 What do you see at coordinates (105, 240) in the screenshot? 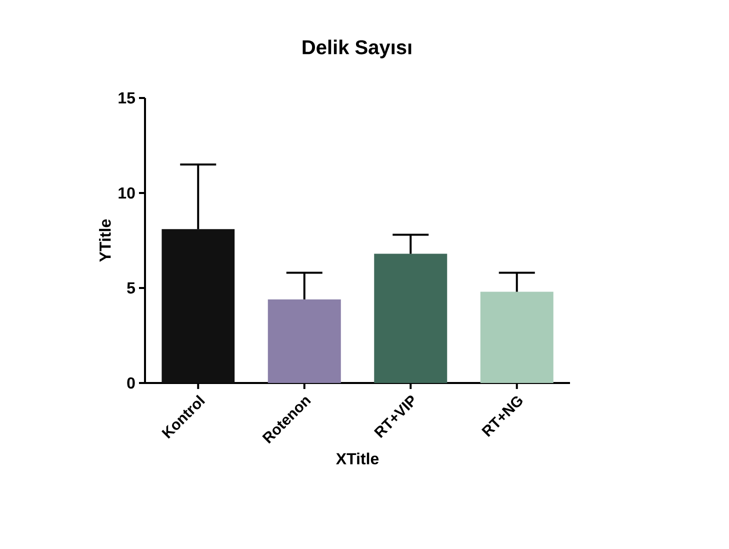
I see `y-axis-title: YTitle` at bounding box center [105, 240].